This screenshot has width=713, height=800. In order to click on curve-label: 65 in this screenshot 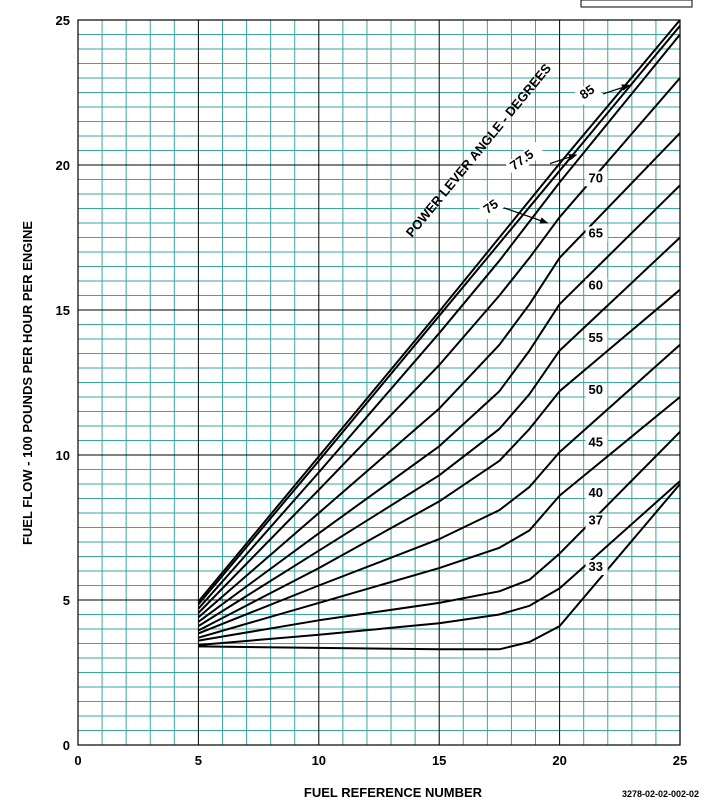, I will do `click(595, 233)`.